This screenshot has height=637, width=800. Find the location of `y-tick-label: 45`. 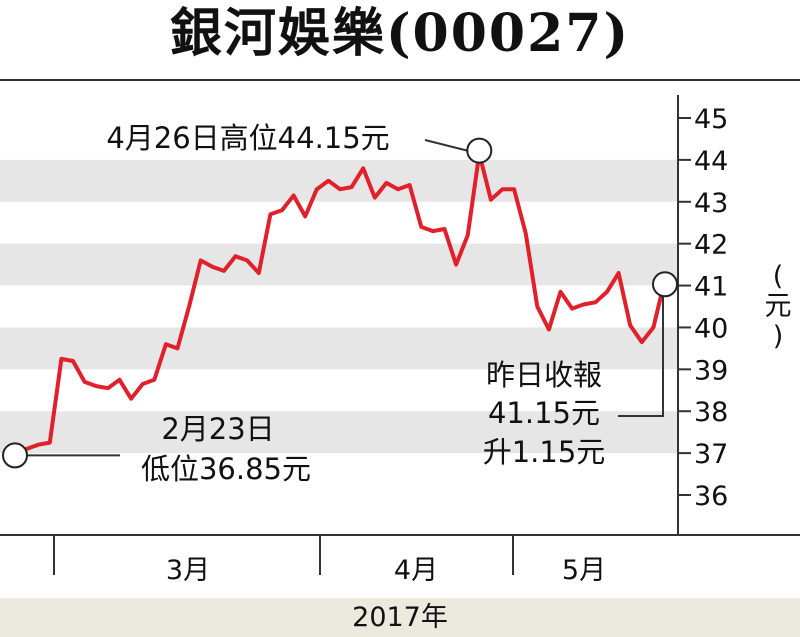

y-tick-label: 45 is located at coordinates (711, 119).